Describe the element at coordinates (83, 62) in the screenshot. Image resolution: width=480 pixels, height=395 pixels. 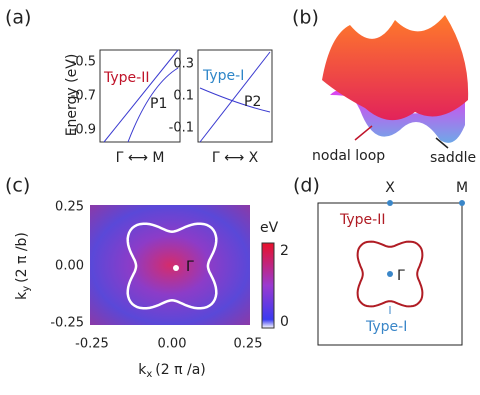
I see `y-tick-label: -0.5` at that location.